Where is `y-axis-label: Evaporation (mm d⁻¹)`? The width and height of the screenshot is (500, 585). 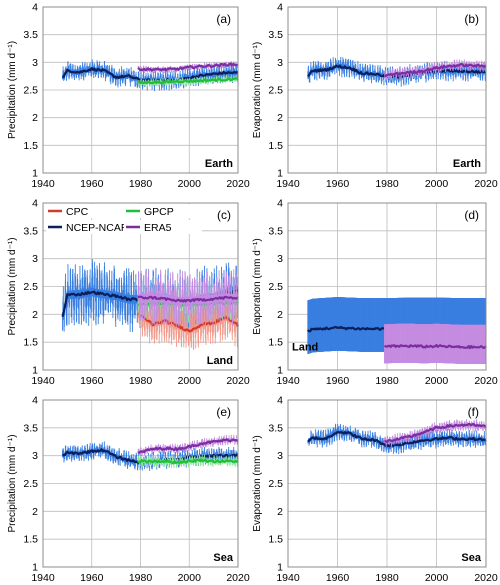 y-axis-label: Evaporation (mm d⁻¹) is located at coordinates (257, 90).